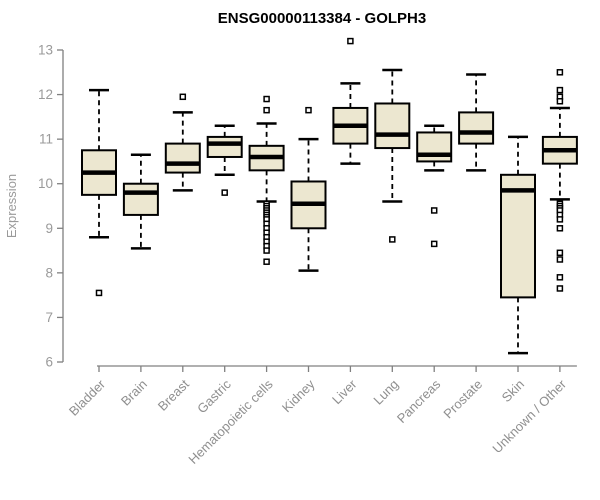  Describe the element at coordinates (462, 399) in the screenshot. I see `x-category-label: Prostate` at that location.